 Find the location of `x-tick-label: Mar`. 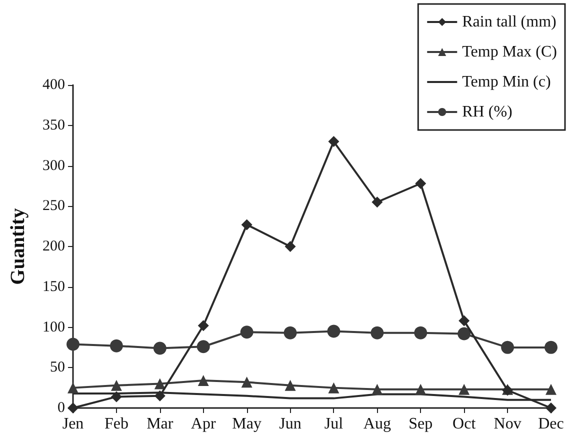

x-tick-label: Mar is located at coordinates (160, 424).